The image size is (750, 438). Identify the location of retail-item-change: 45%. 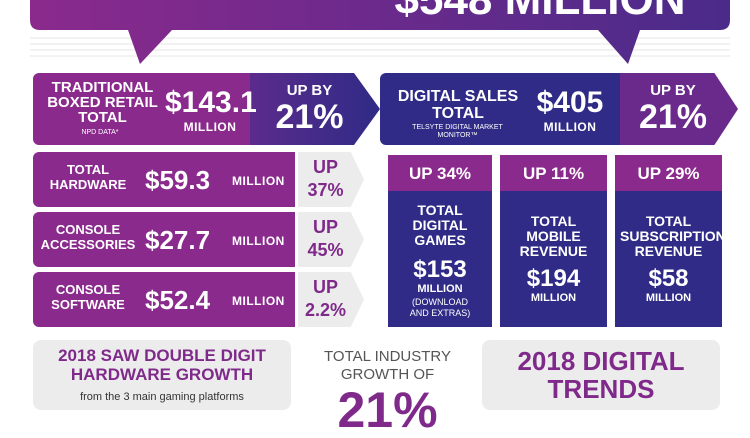
(325, 250).